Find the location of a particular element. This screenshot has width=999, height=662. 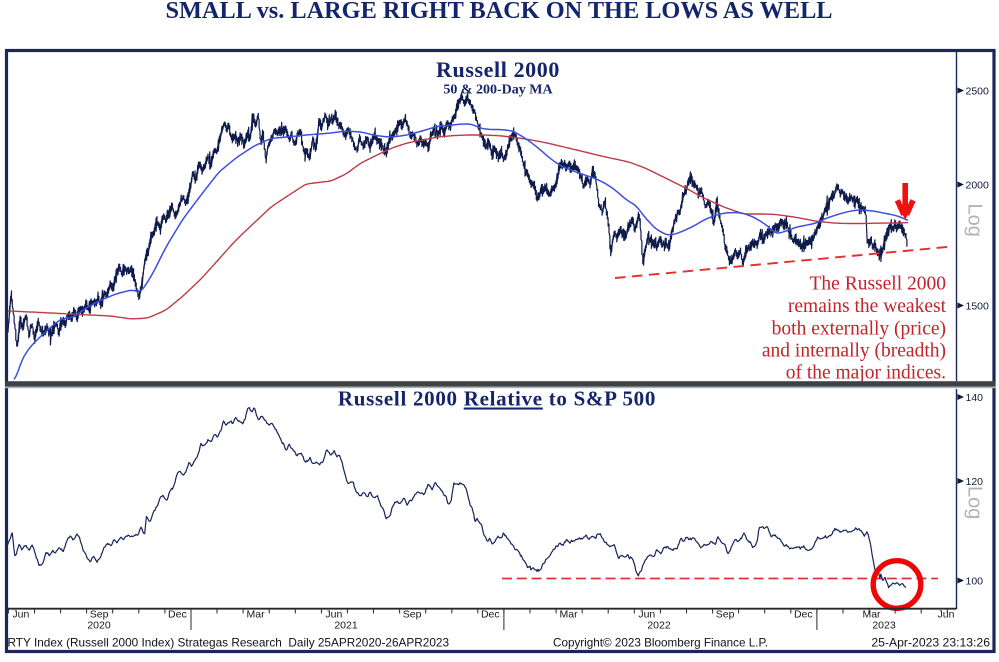

svg-text: 2000 is located at coordinates (978, 185).